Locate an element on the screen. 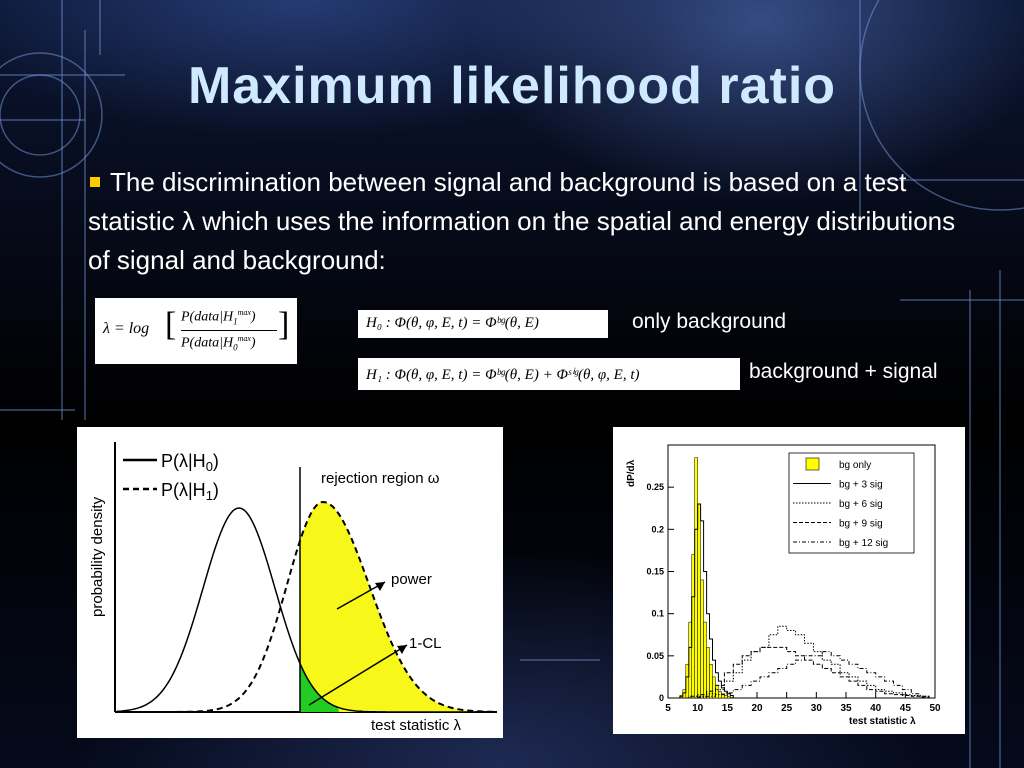 This screenshot has height=768, width=1024. left-x-label: test statistic λ is located at coordinates (416, 725).